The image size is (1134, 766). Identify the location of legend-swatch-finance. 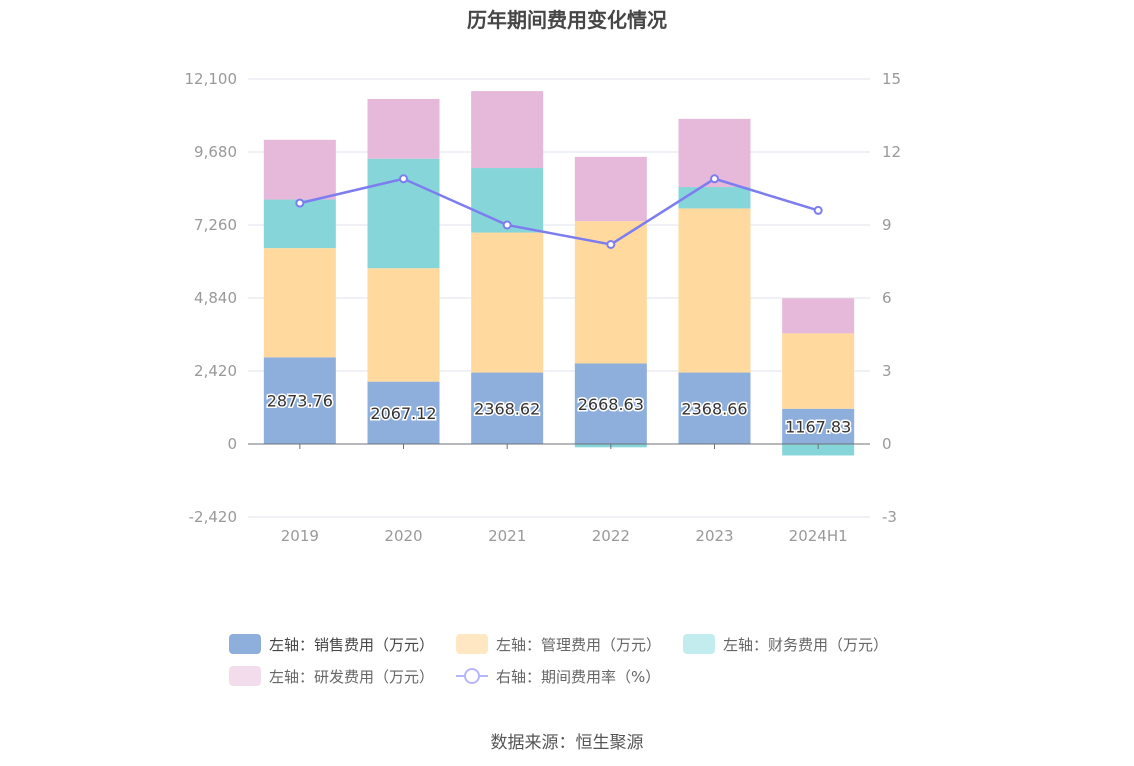
(699, 644).